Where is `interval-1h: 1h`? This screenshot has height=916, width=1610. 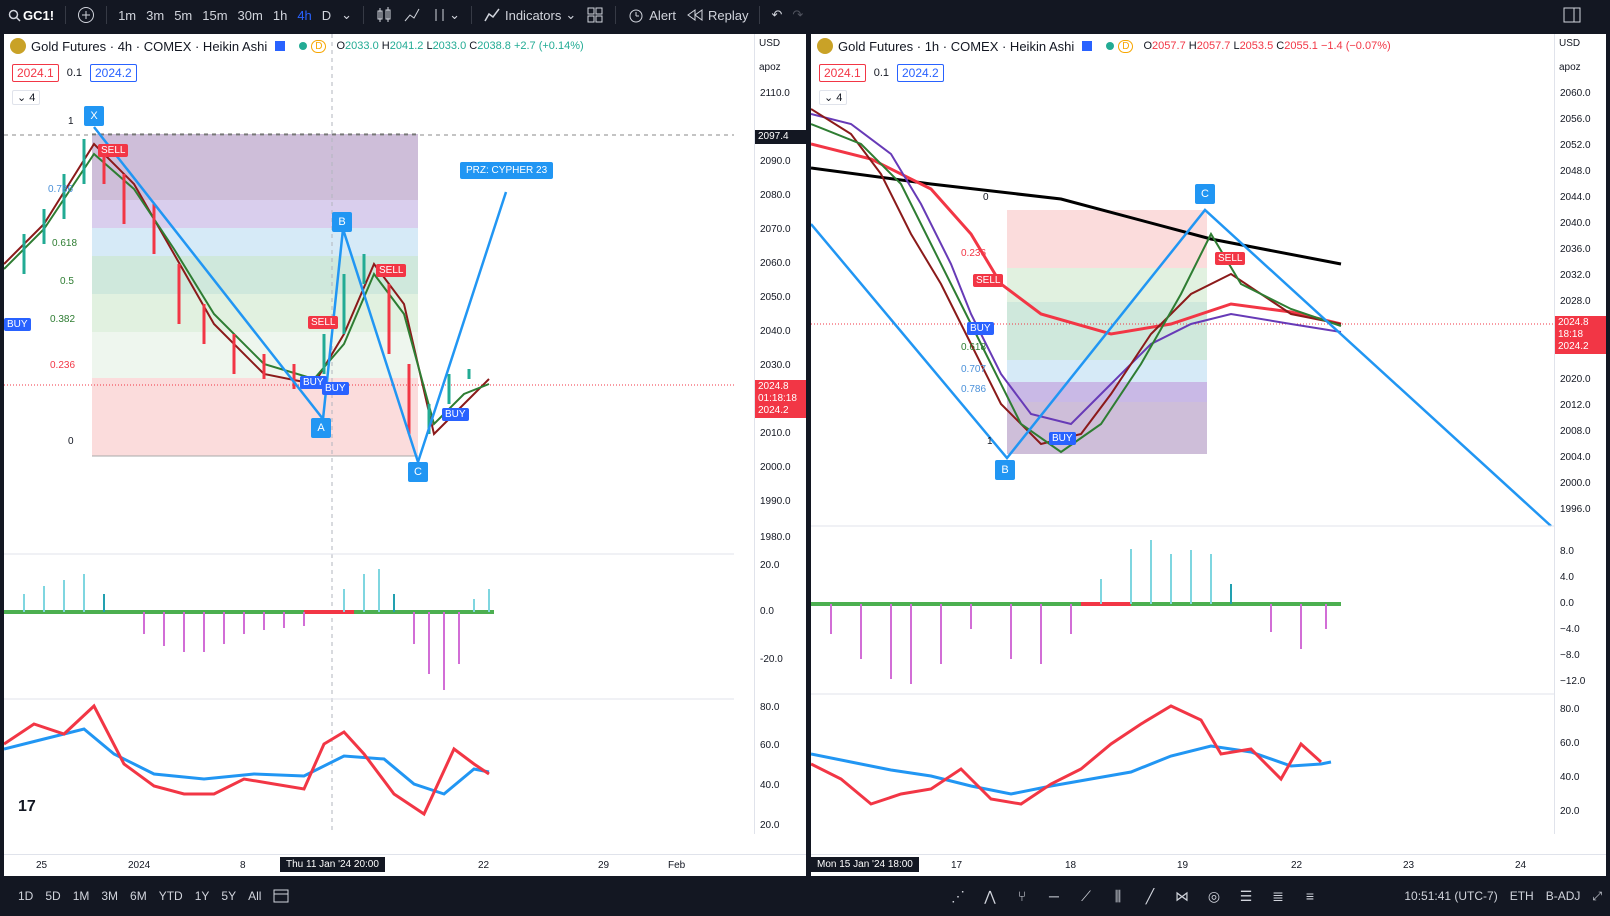 interval-1h: 1h is located at coordinates (280, 15).